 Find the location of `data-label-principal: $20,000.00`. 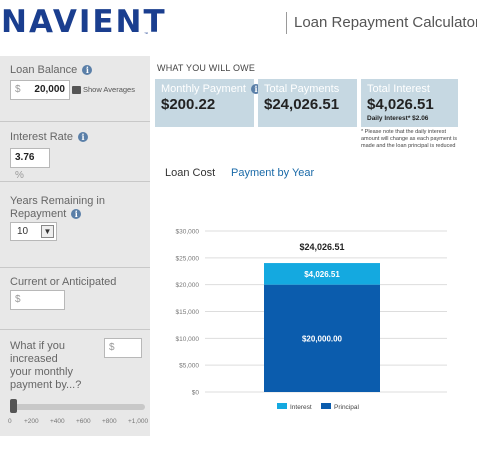

data-label-principal: $20,000.00 is located at coordinates (322, 338).